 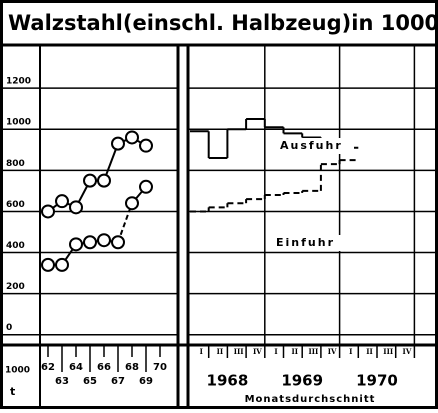 What do you see at coordinates (302, 381) in the screenshot?
I see `year-label: 1969` at bounding box center [302, 381].